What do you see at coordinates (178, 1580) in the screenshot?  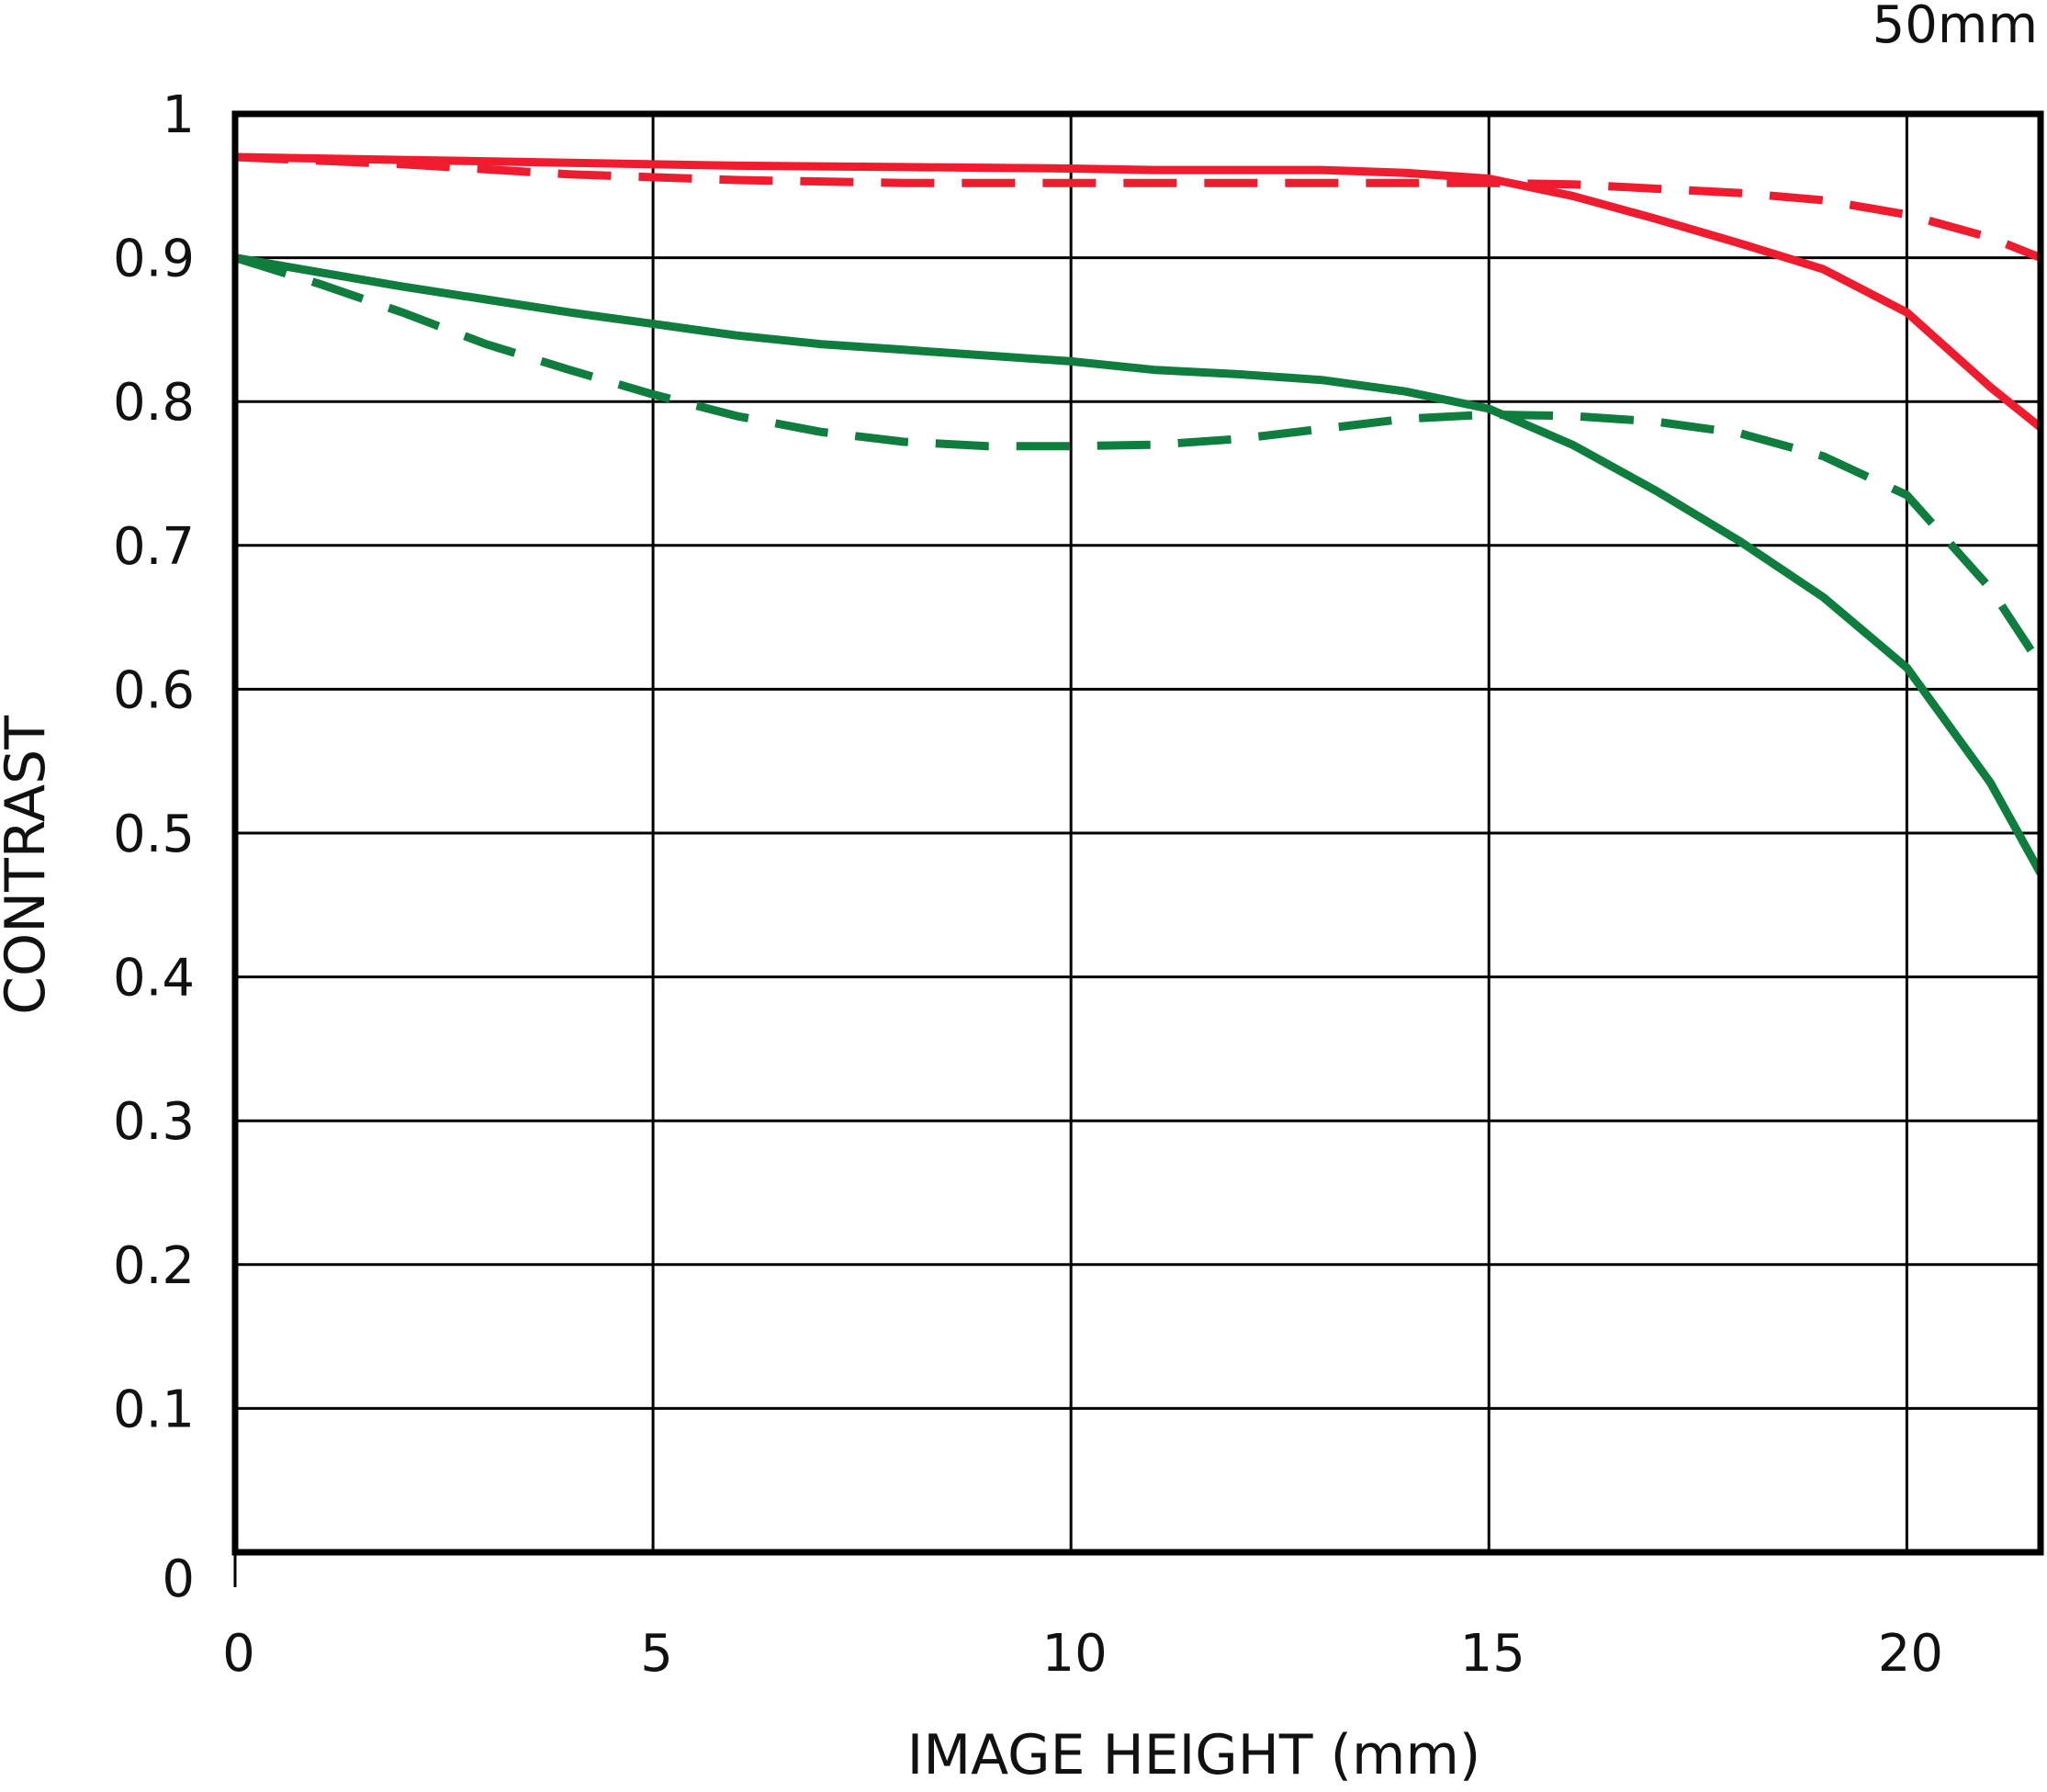 I see `y-tick-label: 0` at bounding box center [178, 1580].